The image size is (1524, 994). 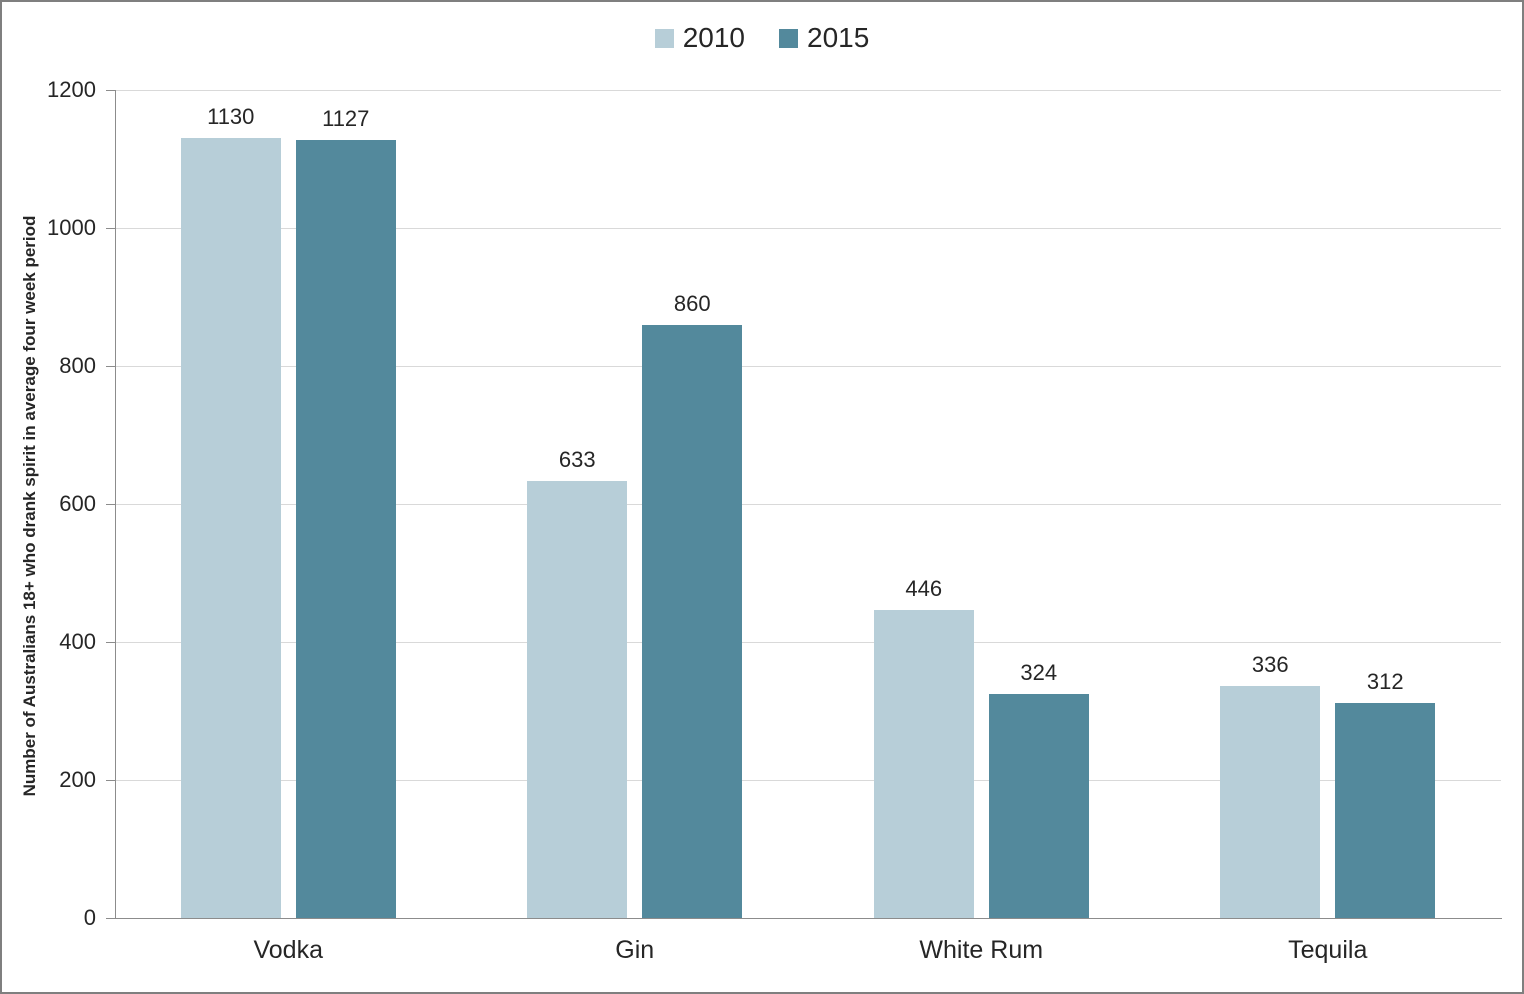 What do you see at coordinates (77, 365) in the screenshot?
I see `y-tick-label-800: 800` at bounding box center [77, 365].